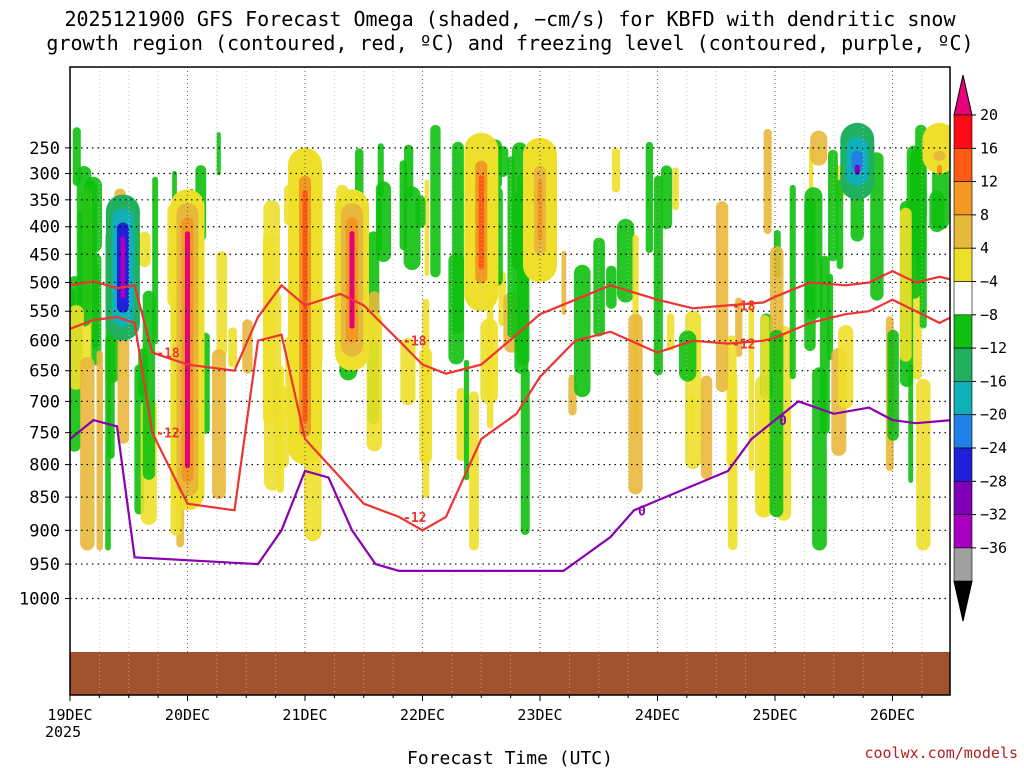 The height and width of the screenshot is (768, 1024). Describe the element at coordinates (44, 531) in the screenshot. I see `y-tick-label: 900` at that location.